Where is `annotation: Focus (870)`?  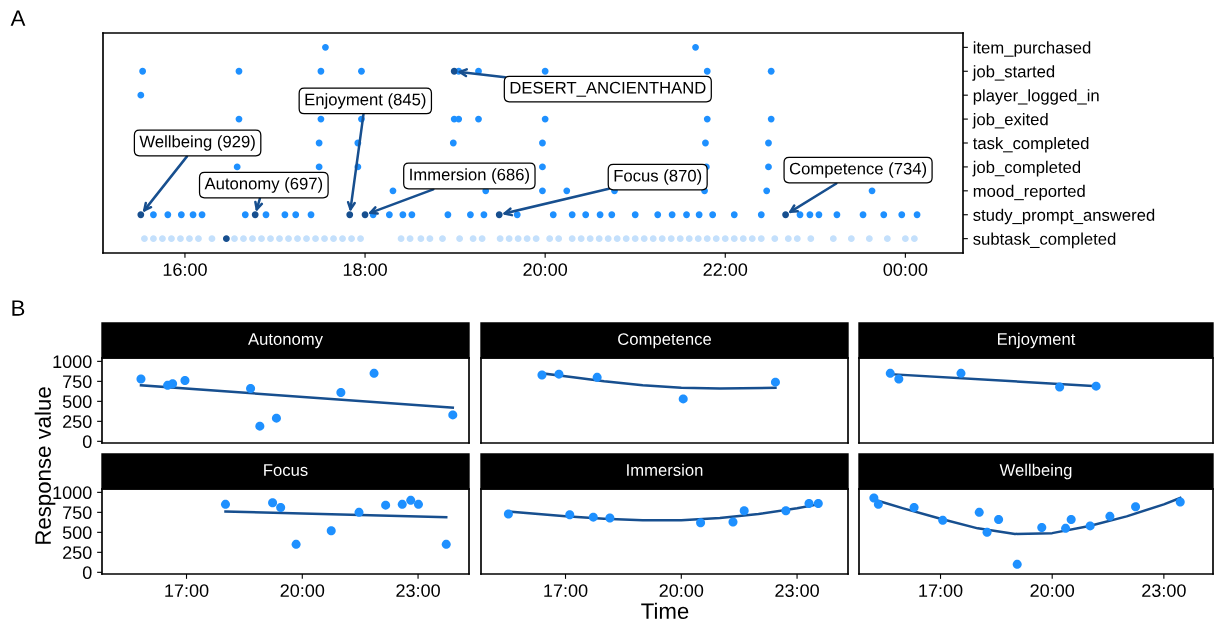 annotation: Focus (870) is located at coordinates (658, 177).